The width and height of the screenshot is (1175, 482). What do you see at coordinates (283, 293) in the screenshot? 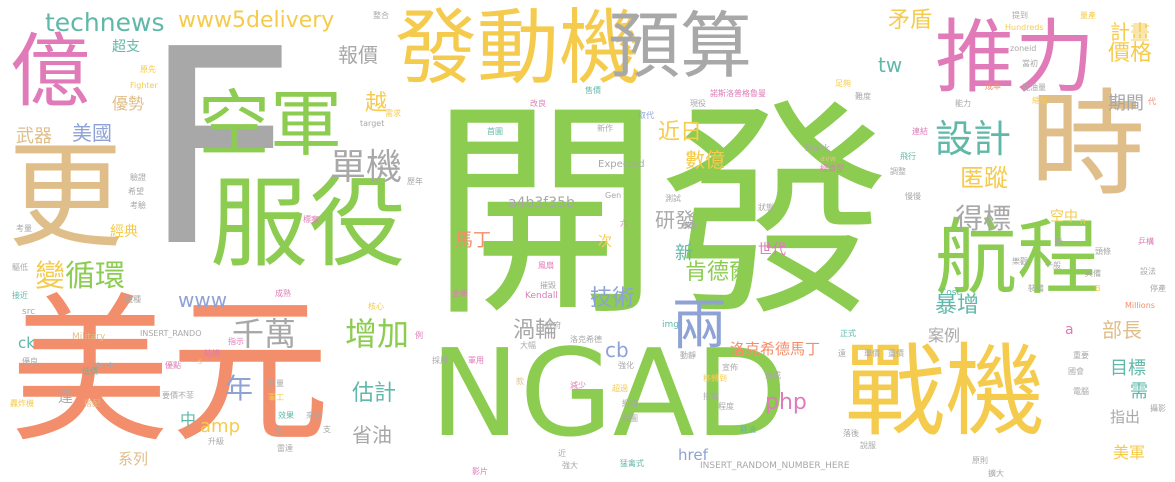
I see `cloud-word: 成熟` at bounding box center [283, 293].